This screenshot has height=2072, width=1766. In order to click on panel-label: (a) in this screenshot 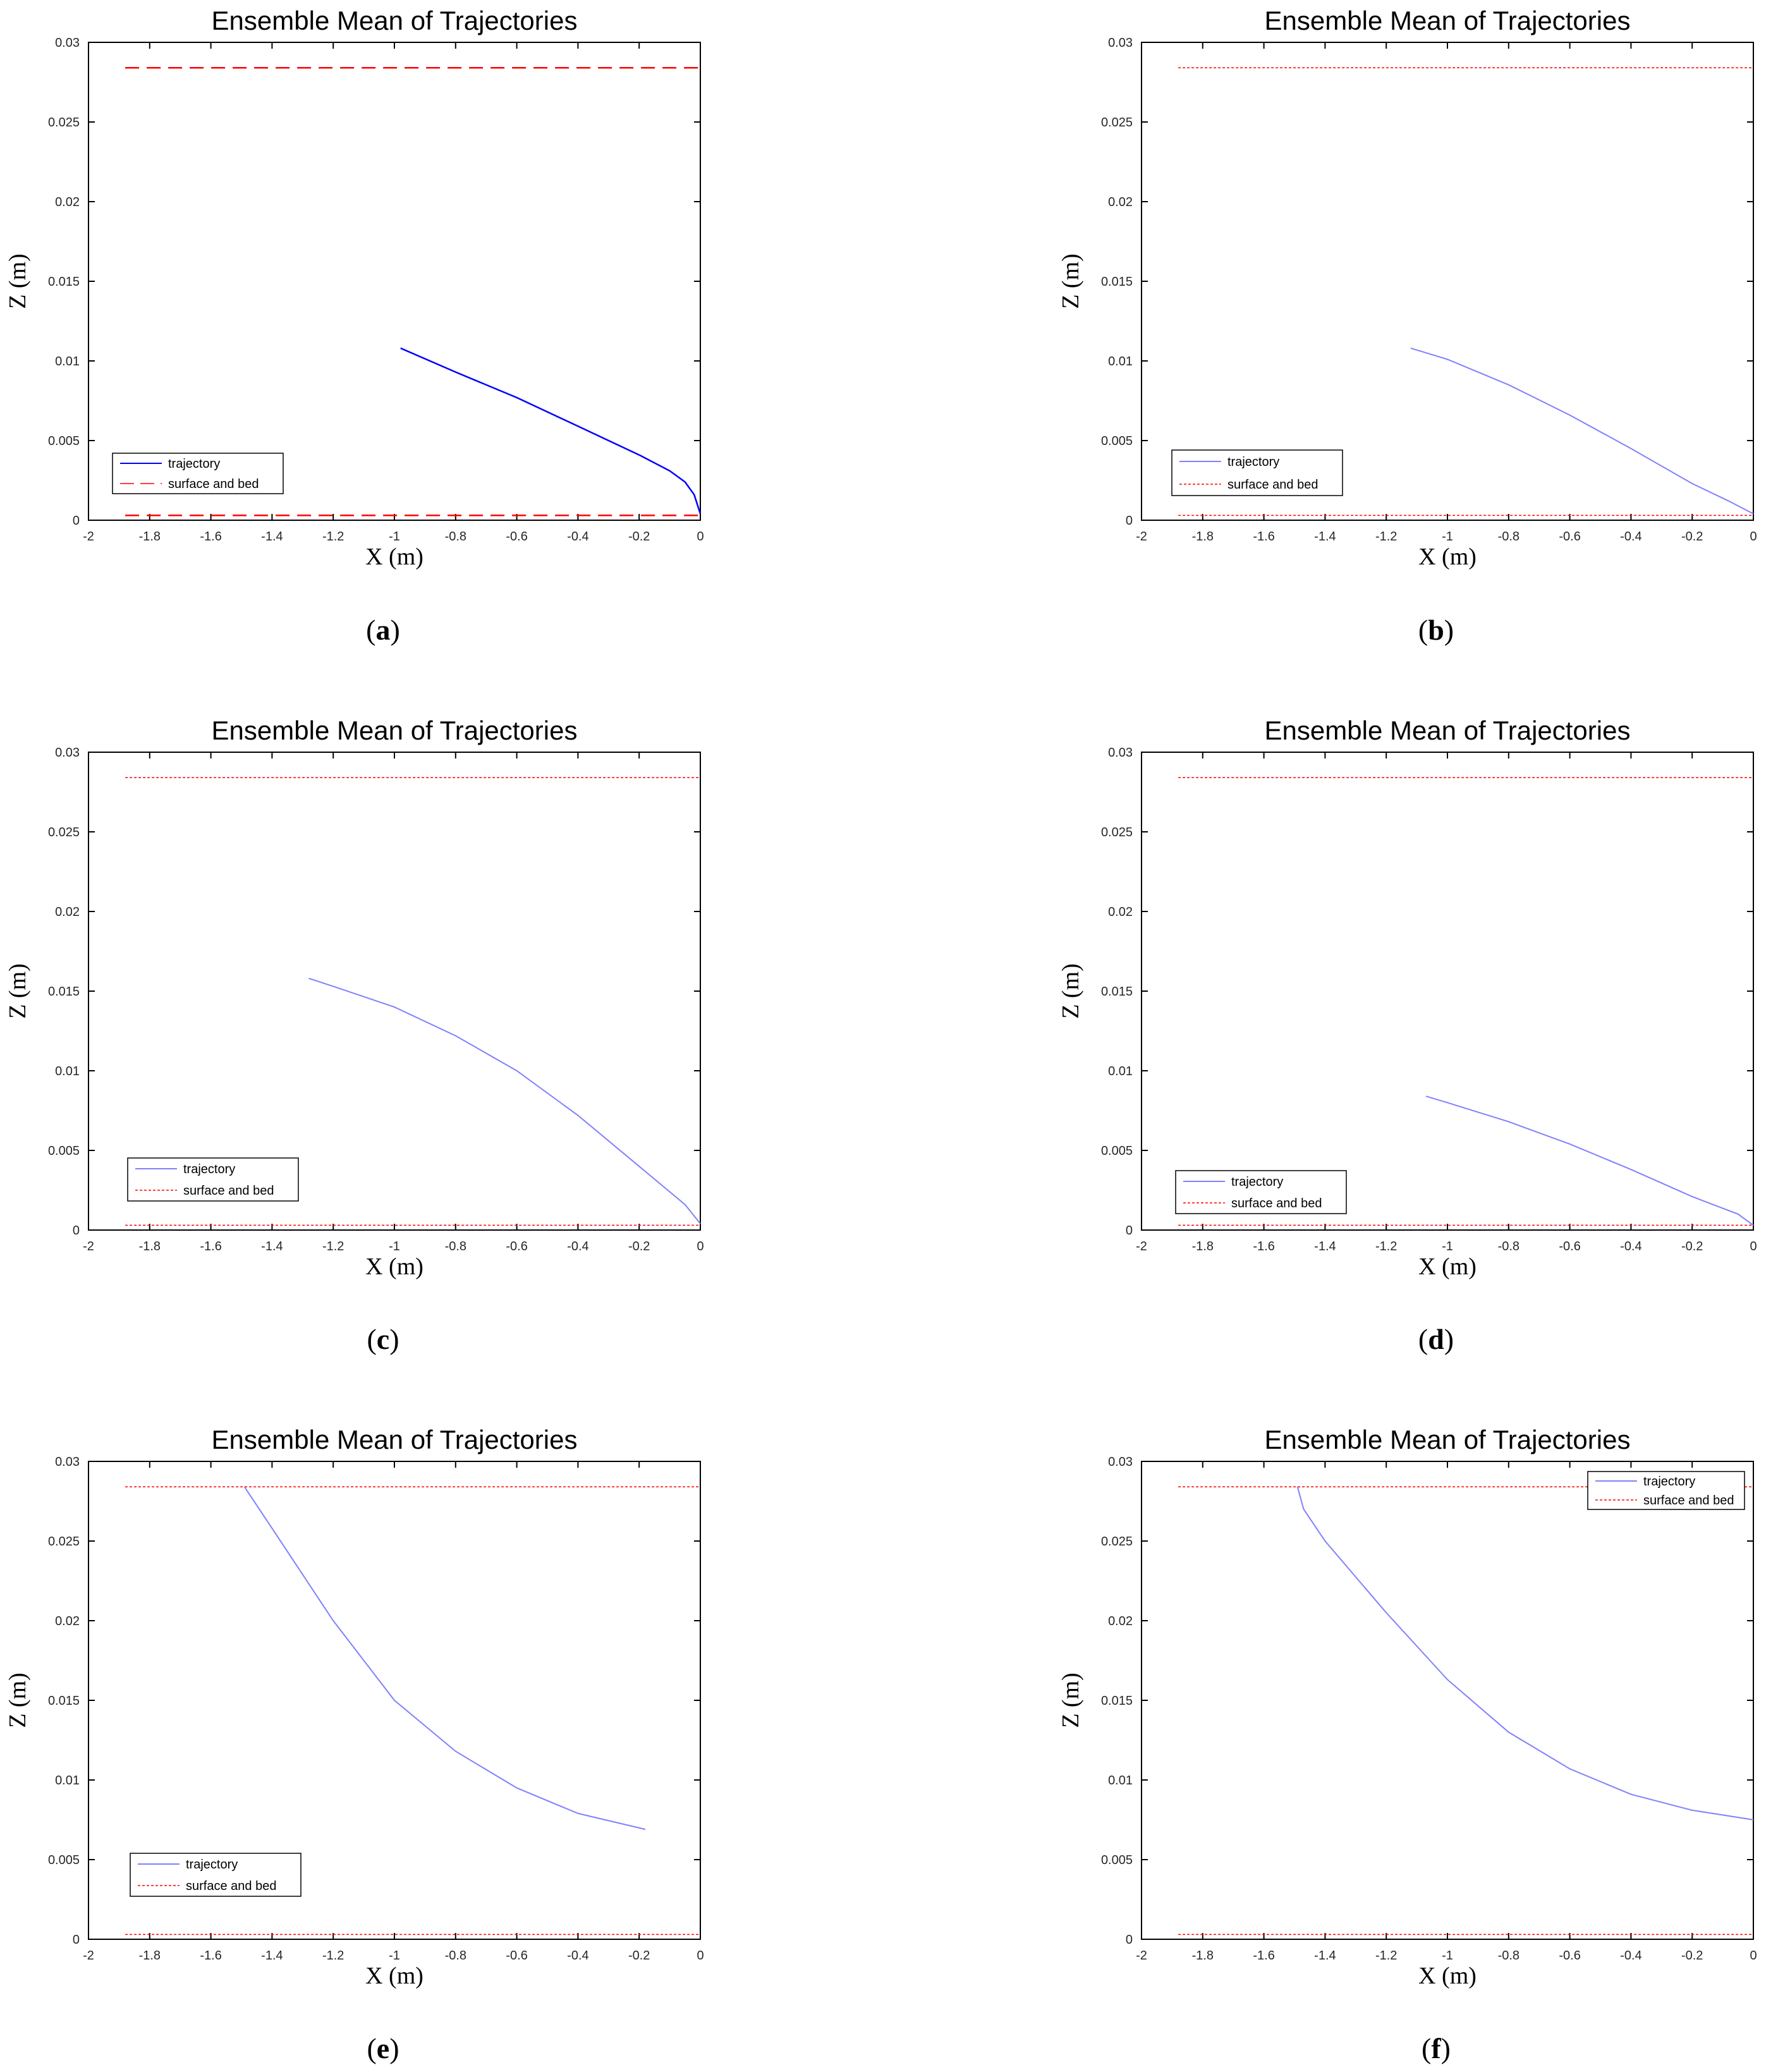, I will do `click(383, 630)`.